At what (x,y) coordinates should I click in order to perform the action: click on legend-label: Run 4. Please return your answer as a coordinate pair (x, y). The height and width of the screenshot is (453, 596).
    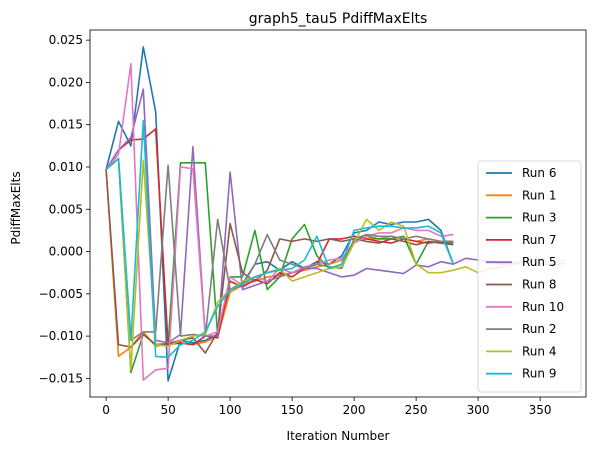
    Looking at the image, I should click on (539, 351).